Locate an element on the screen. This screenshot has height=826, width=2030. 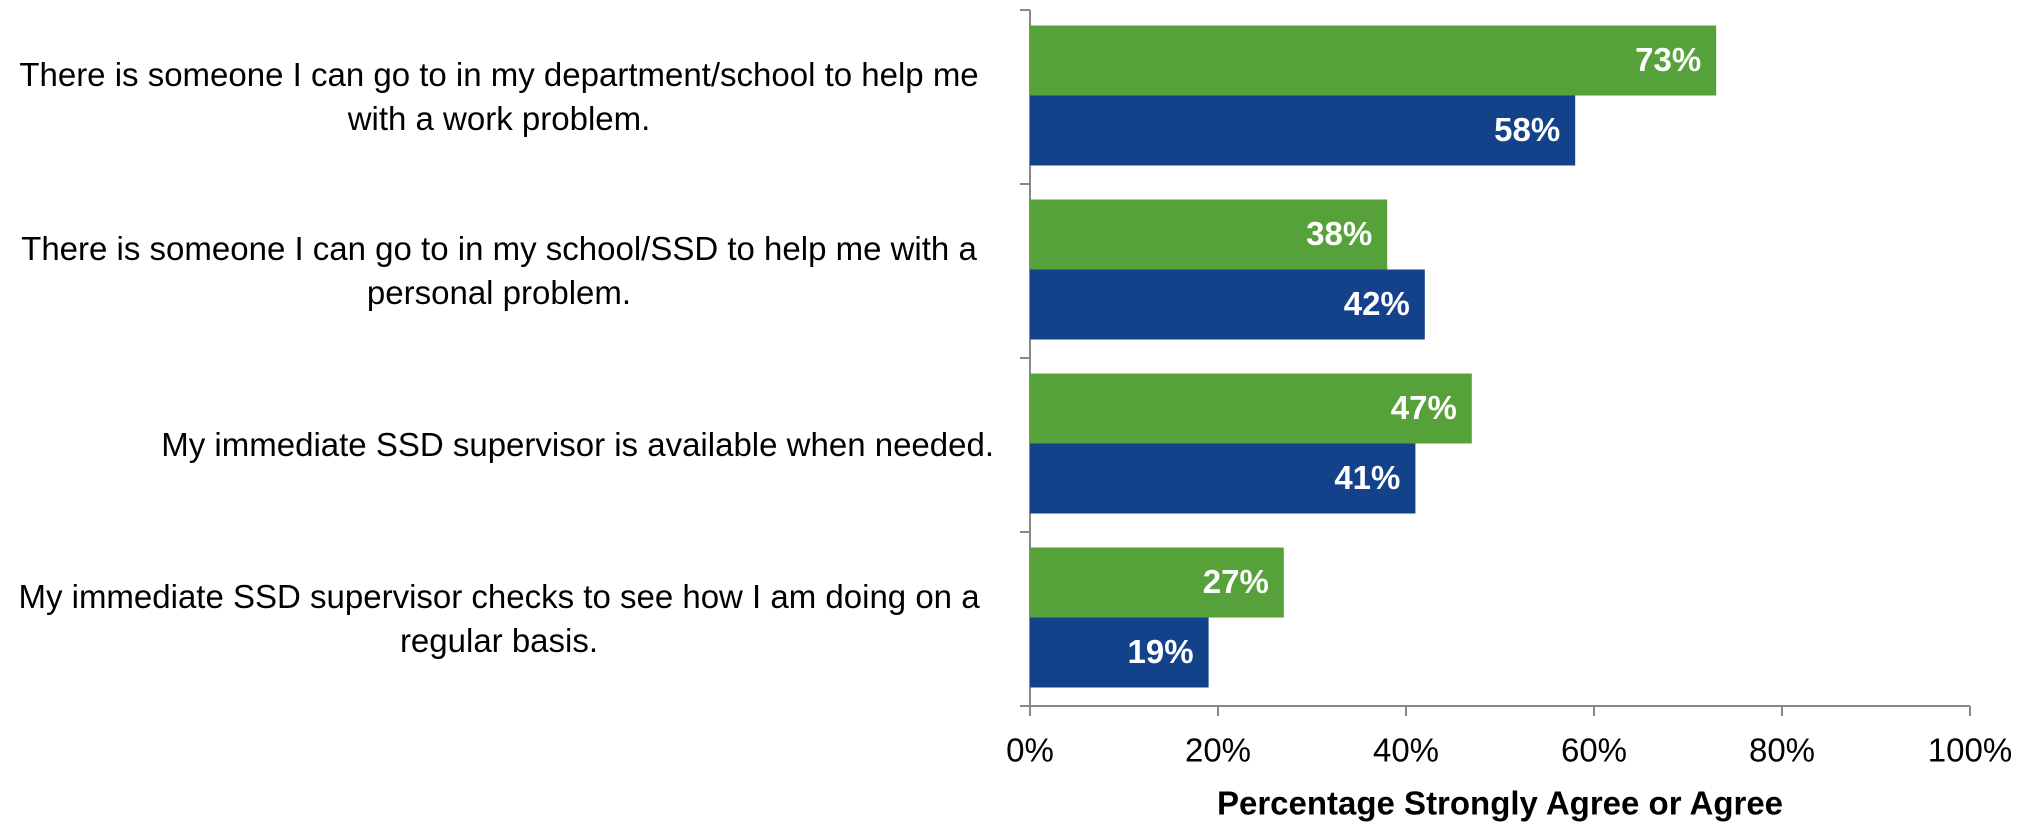
value-label: 38% is located at coordinates (1339, 233).